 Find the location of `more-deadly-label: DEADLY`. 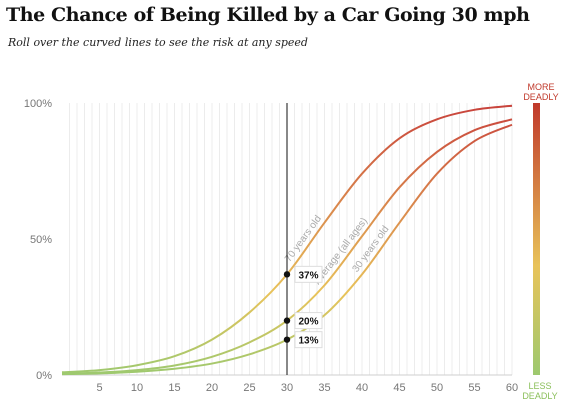

more-deadly-label: DEADLY is located at coordinates (540, 97).